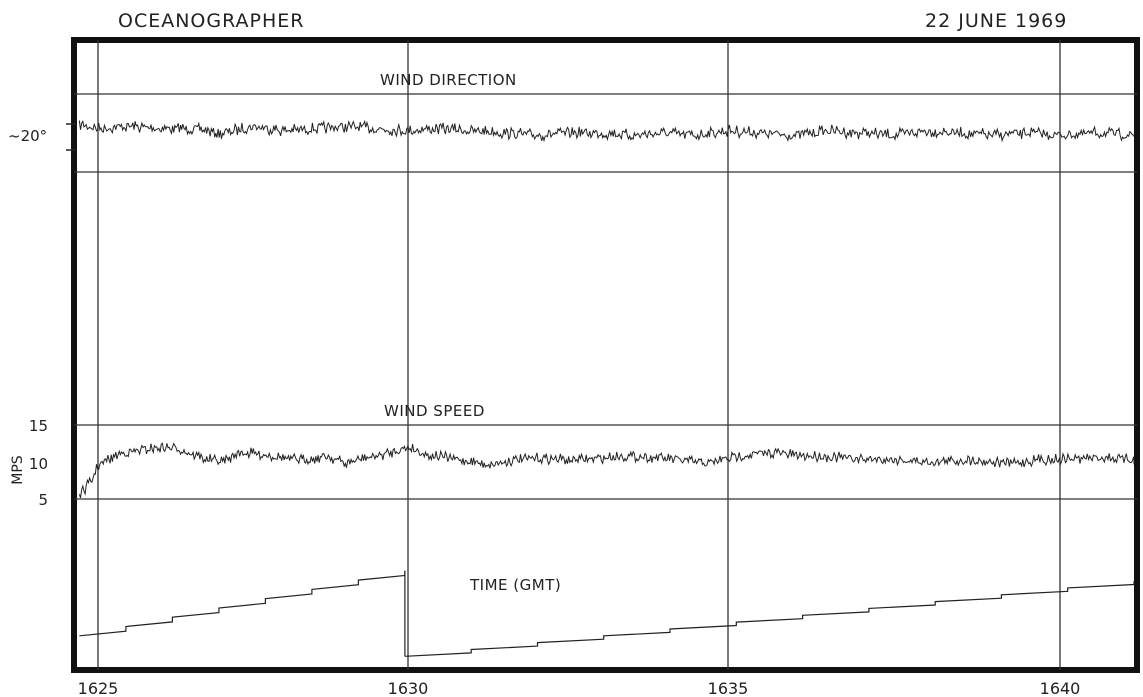 This screenshot has width=1143, height=697. I want to click on vessel-title: OCEANOGRAPHER, so click(211, 21).